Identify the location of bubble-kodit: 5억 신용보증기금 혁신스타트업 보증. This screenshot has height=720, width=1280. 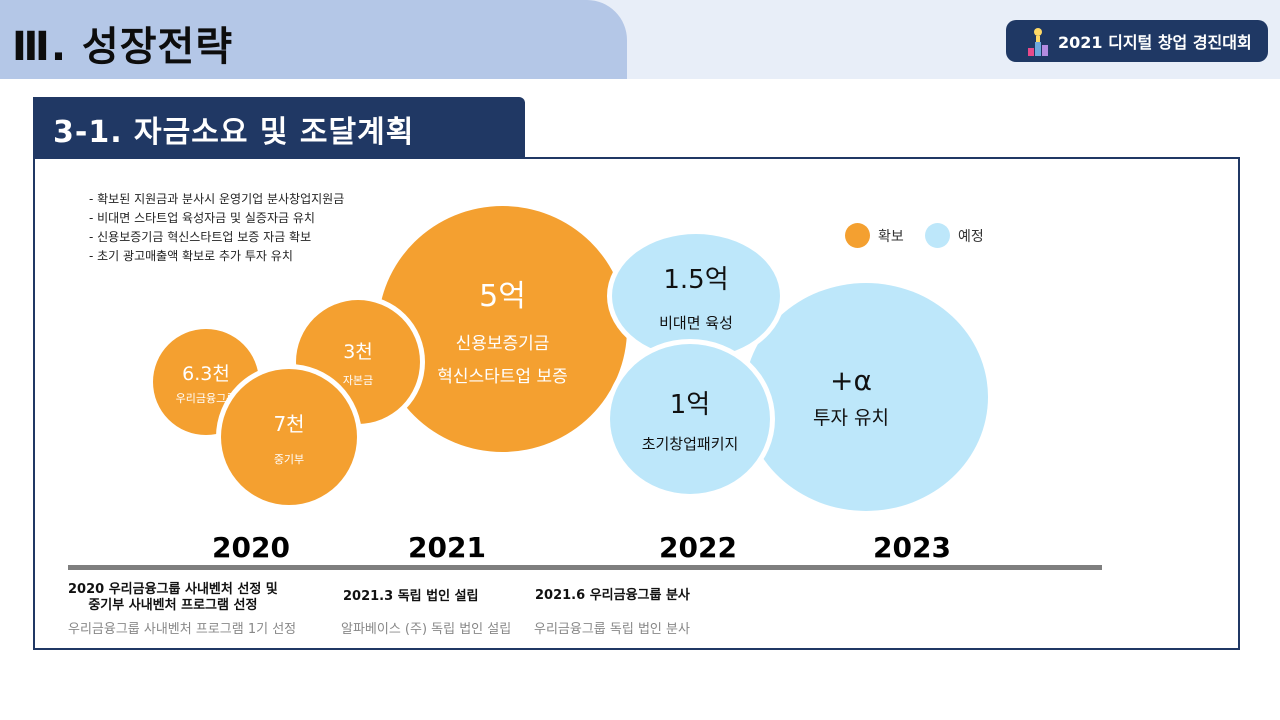
(502, 329).